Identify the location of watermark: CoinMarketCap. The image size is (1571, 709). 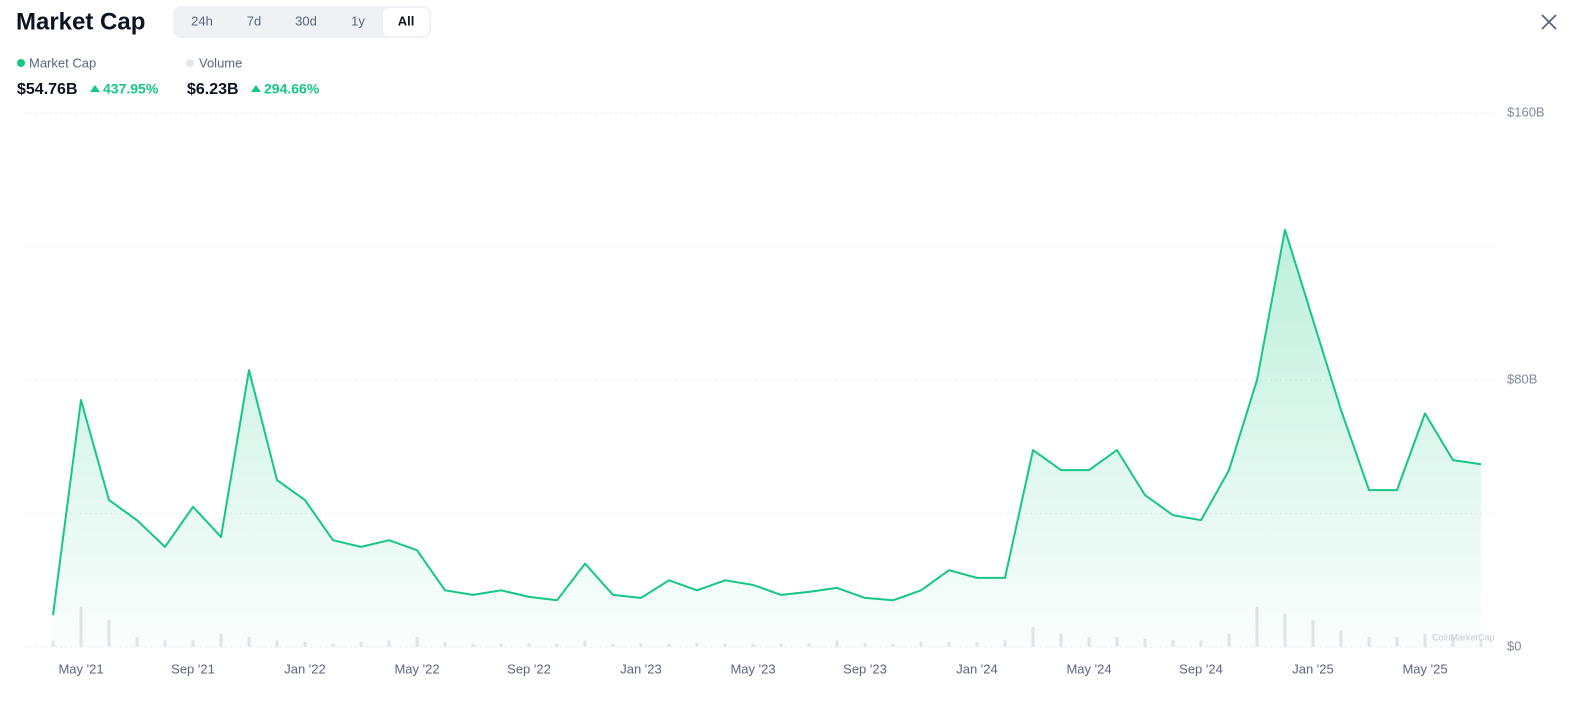
(1463, 637).